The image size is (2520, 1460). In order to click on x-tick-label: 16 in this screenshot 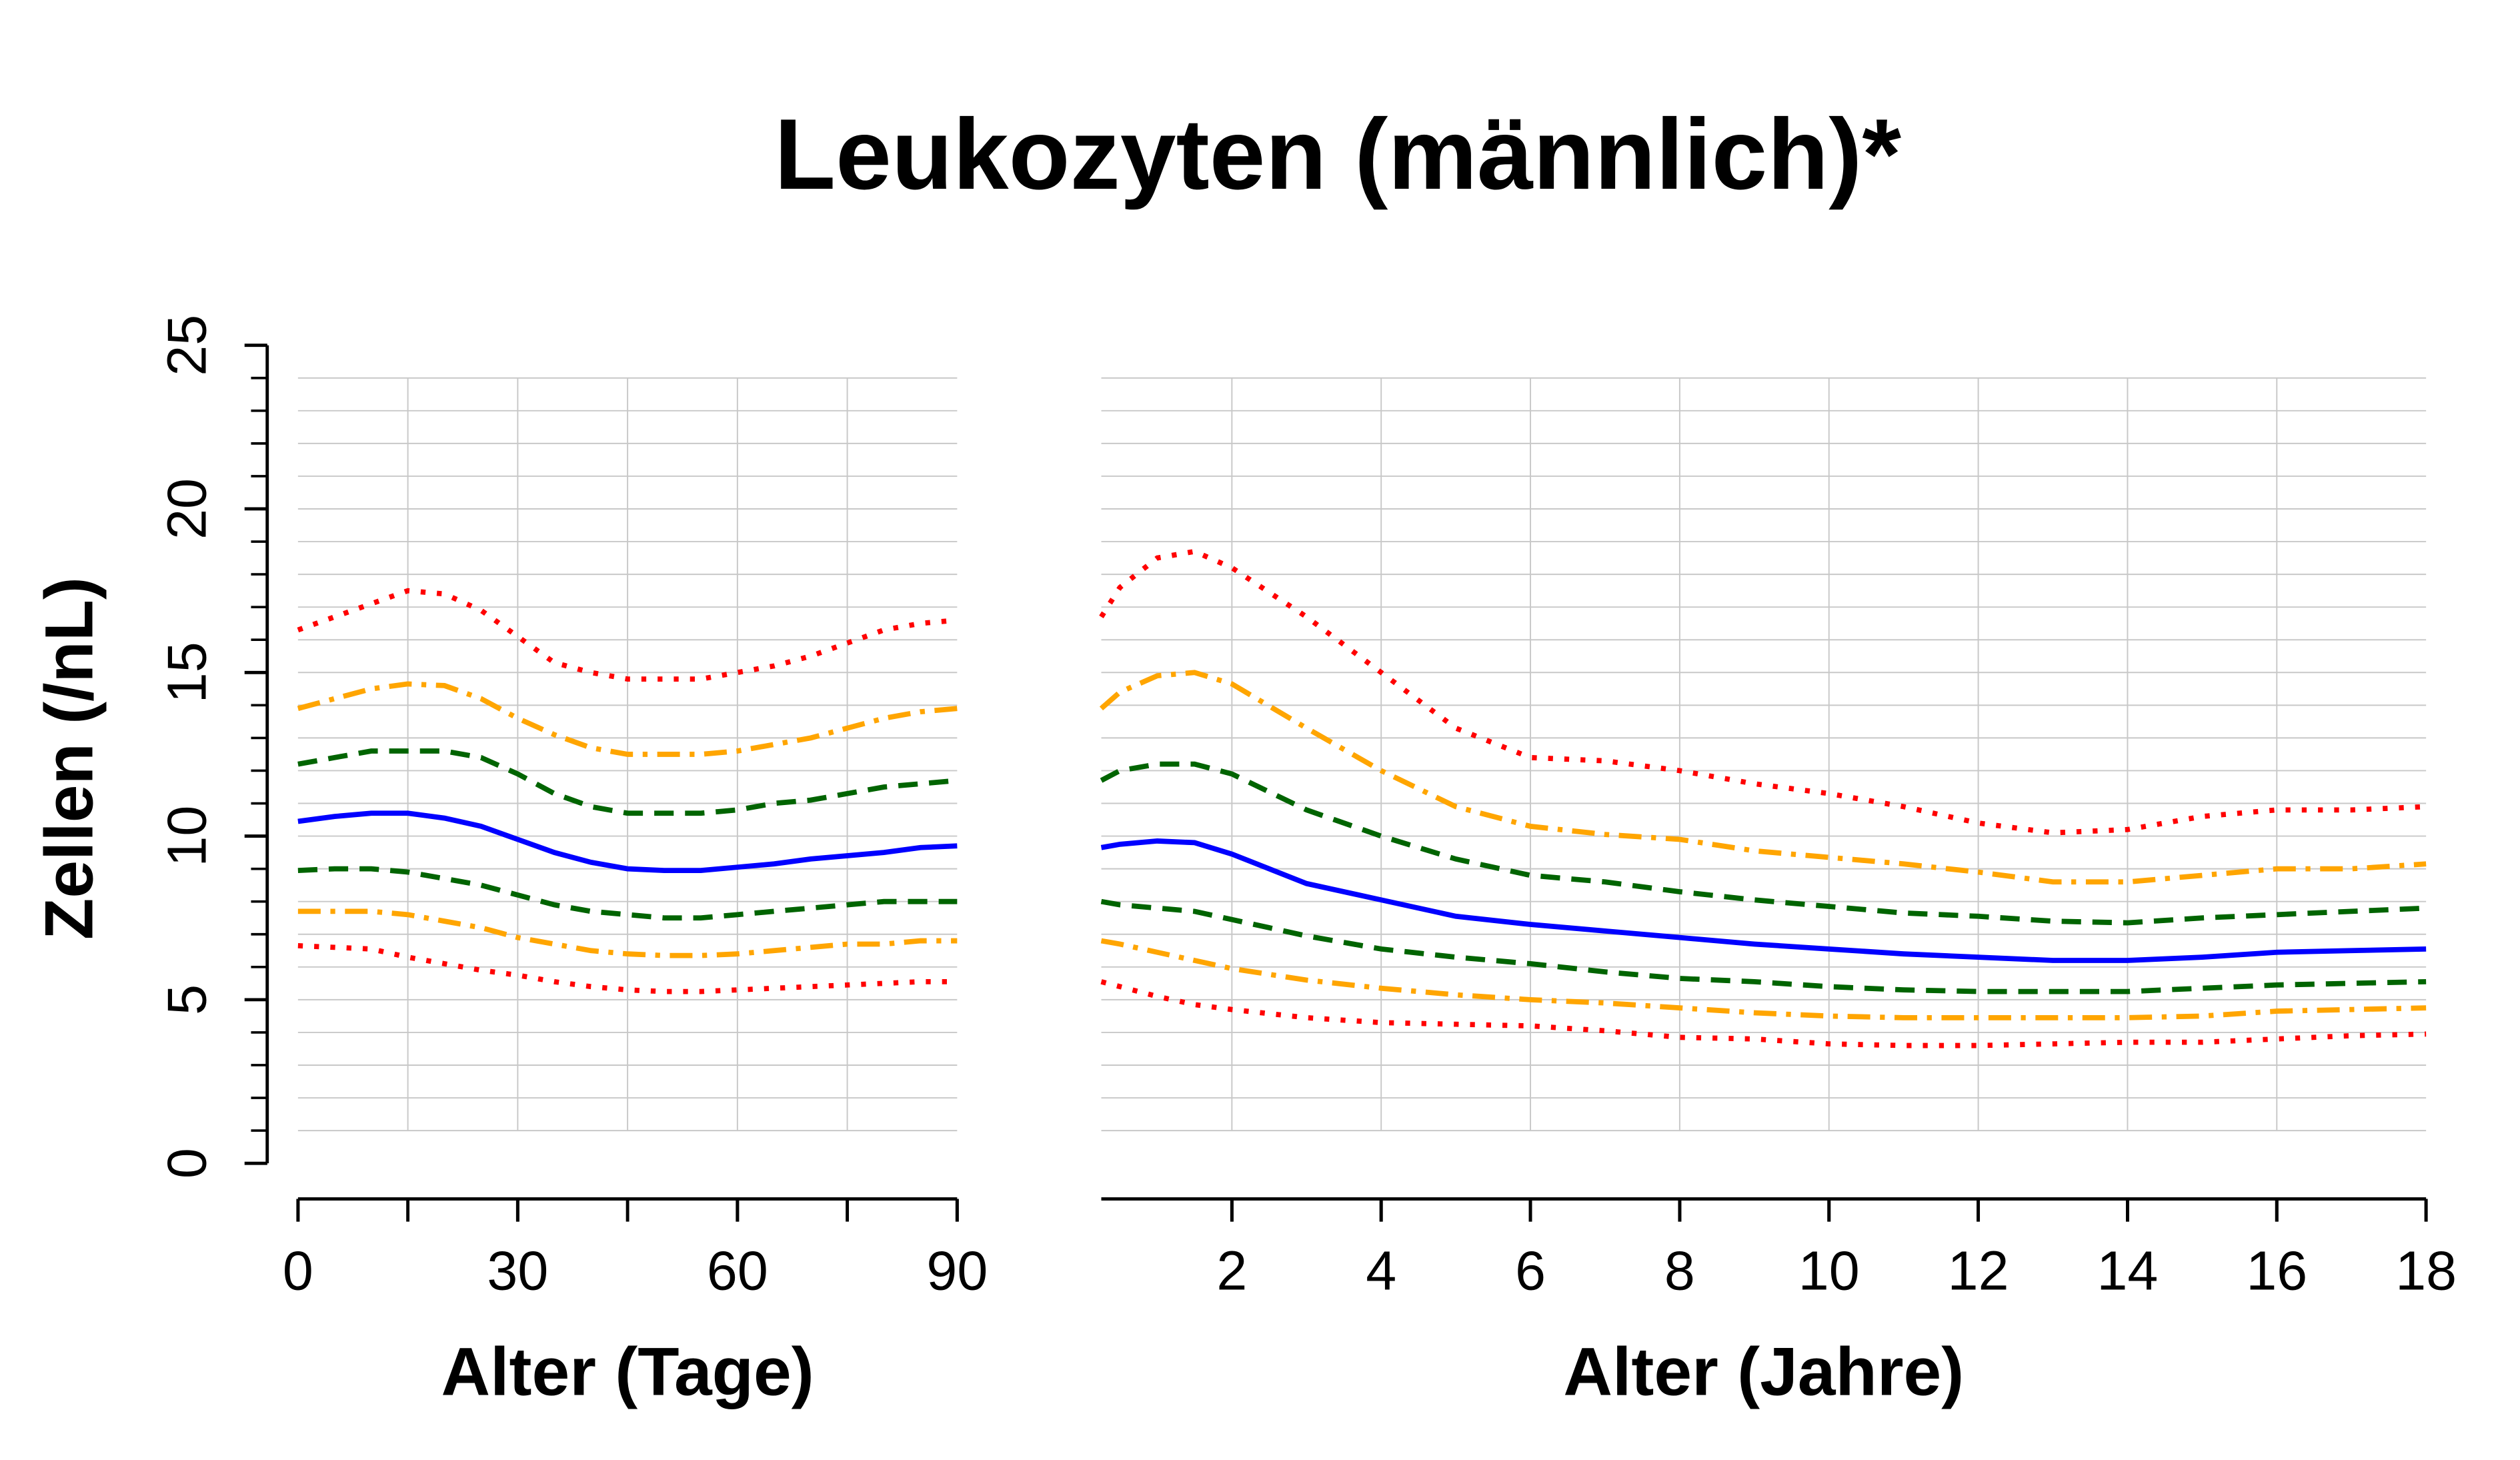, I will do `click(2276, 1271)`.